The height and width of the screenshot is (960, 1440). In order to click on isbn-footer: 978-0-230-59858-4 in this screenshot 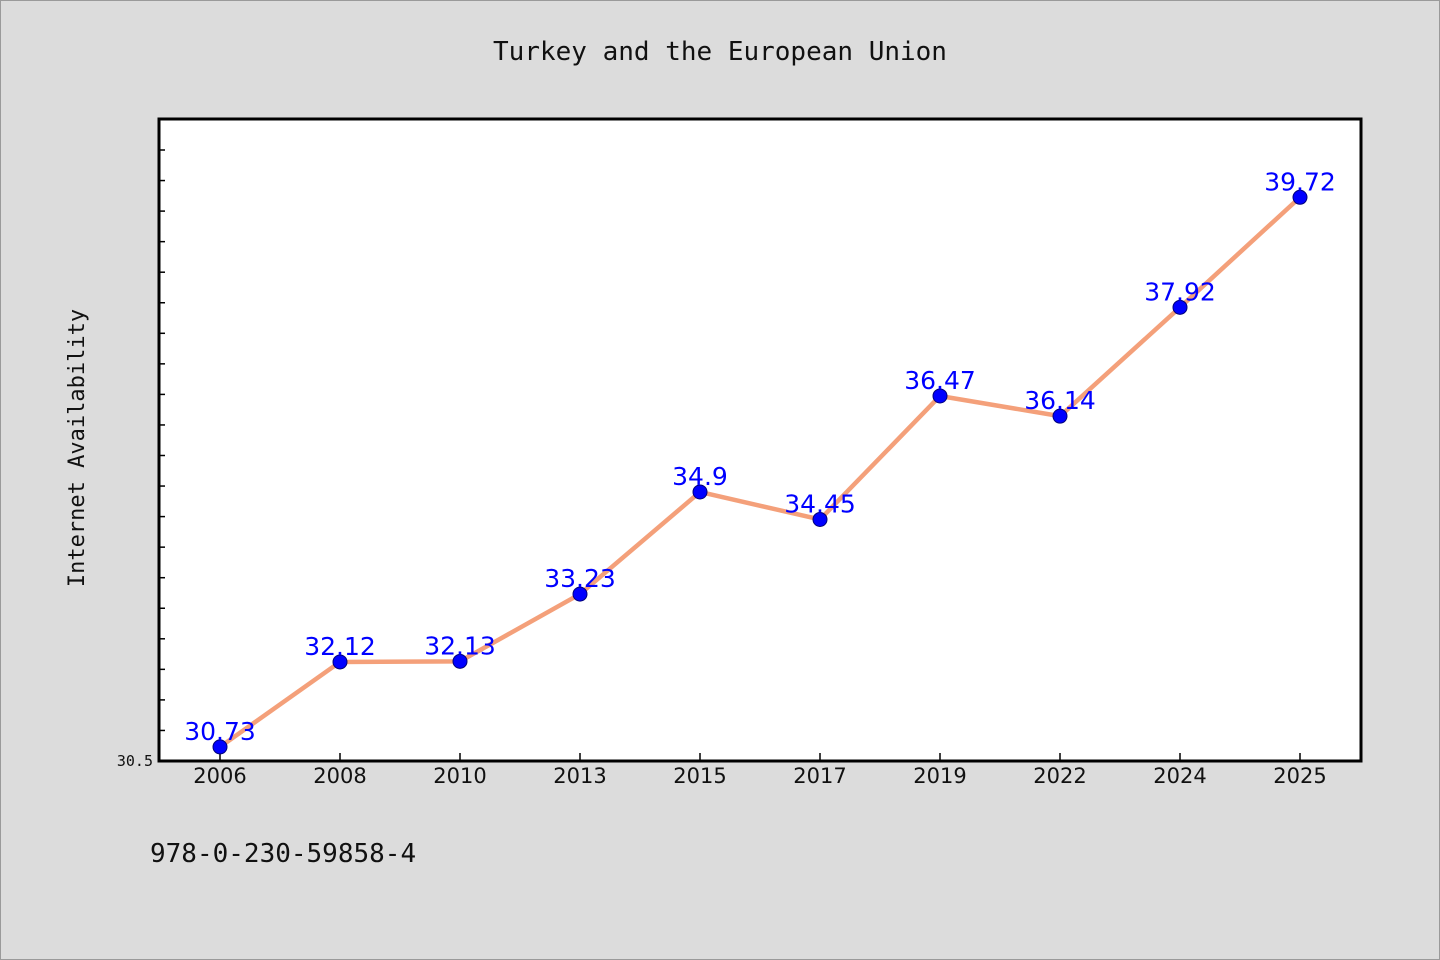, I will do `click(283, 854)`.